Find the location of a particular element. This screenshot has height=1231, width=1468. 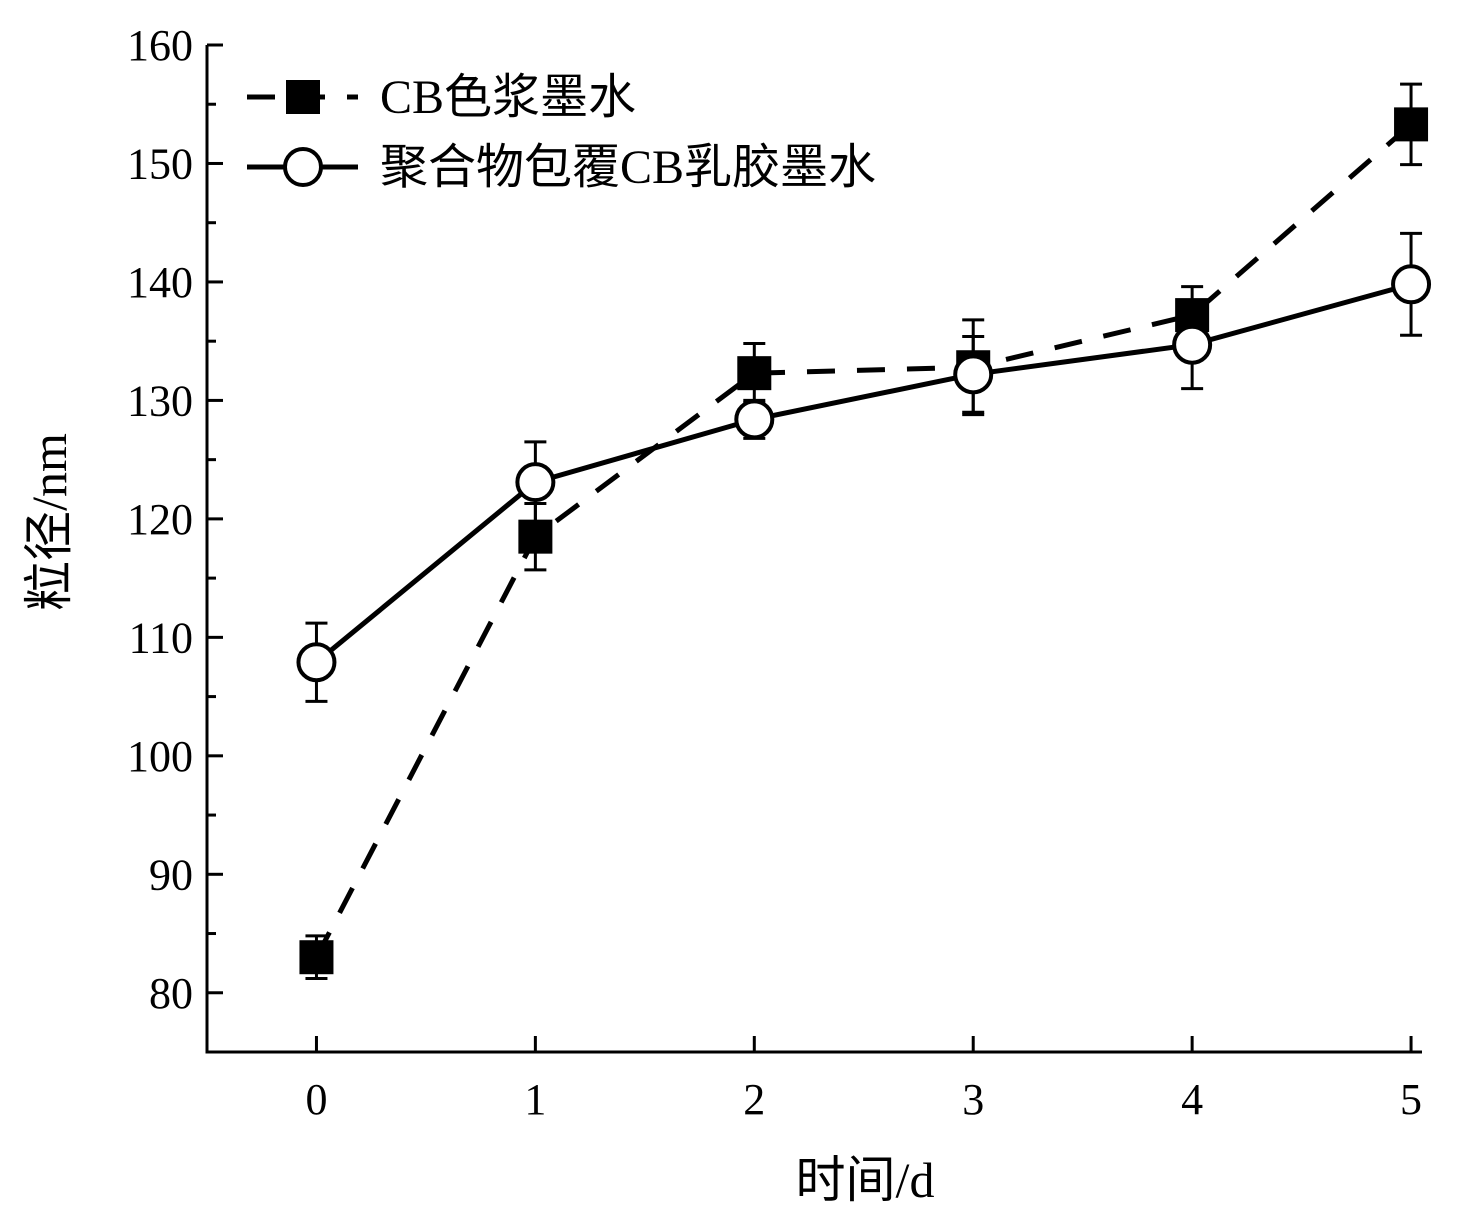

y-tick-label-90: 90 is located at coordinates (171, 874).